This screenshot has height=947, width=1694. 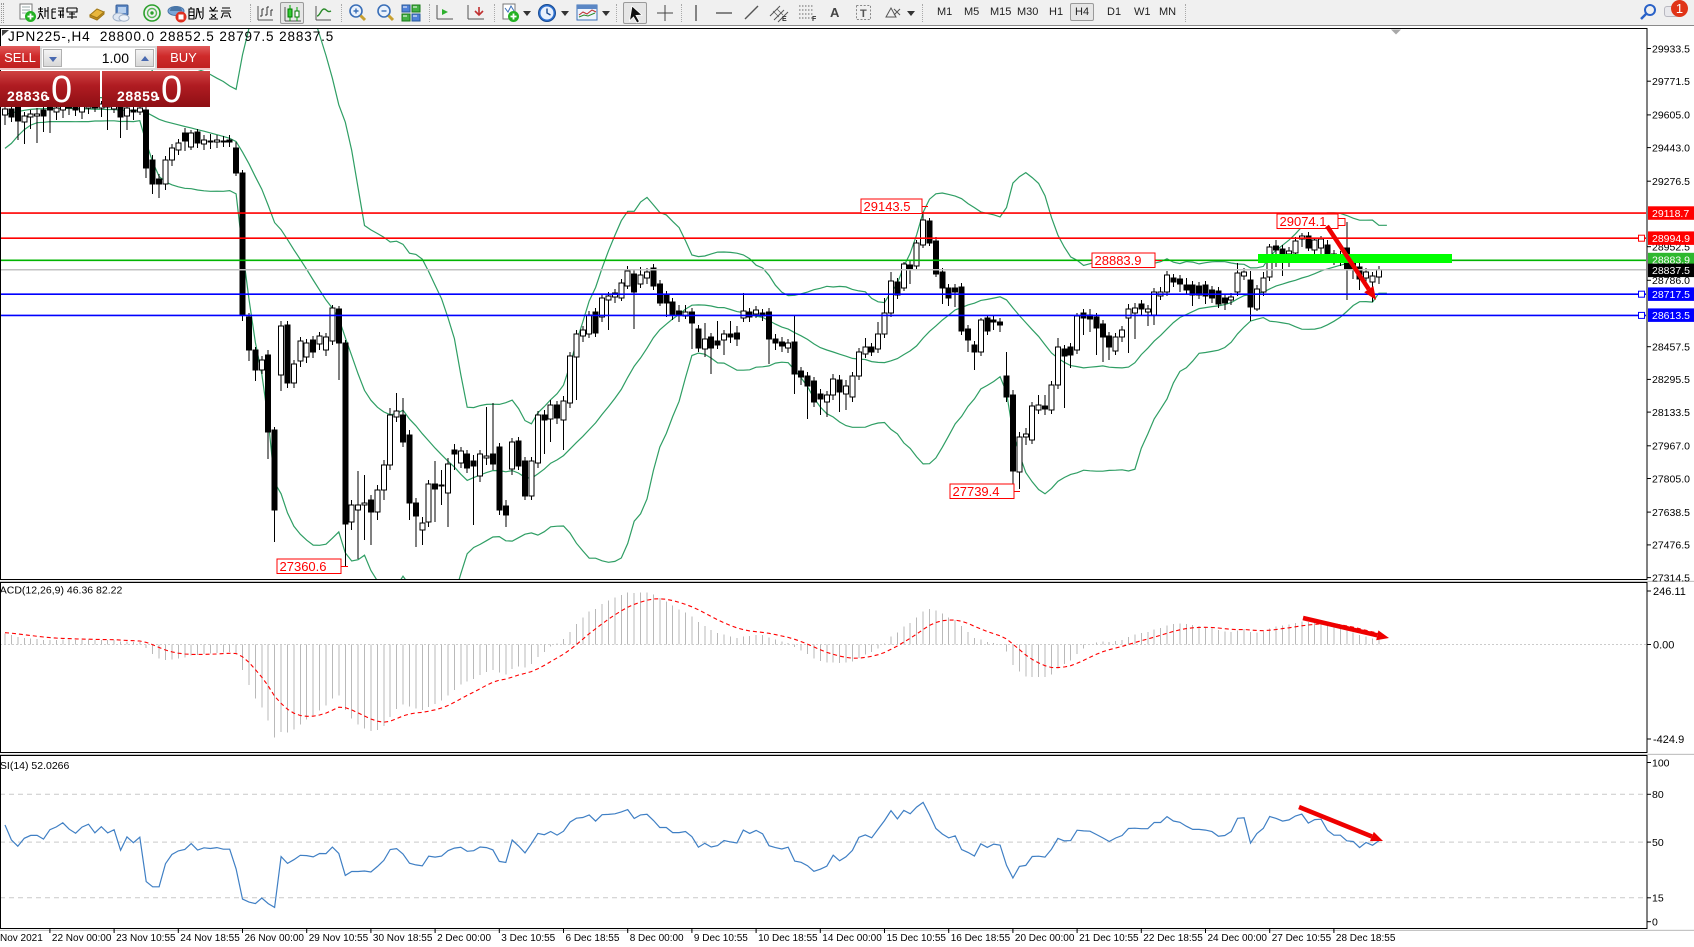 What do you see at coordinates (528, 938) in the screenshot?
I see `svg-text: 3 Dec 10:55` at bounding box center [528, 938].